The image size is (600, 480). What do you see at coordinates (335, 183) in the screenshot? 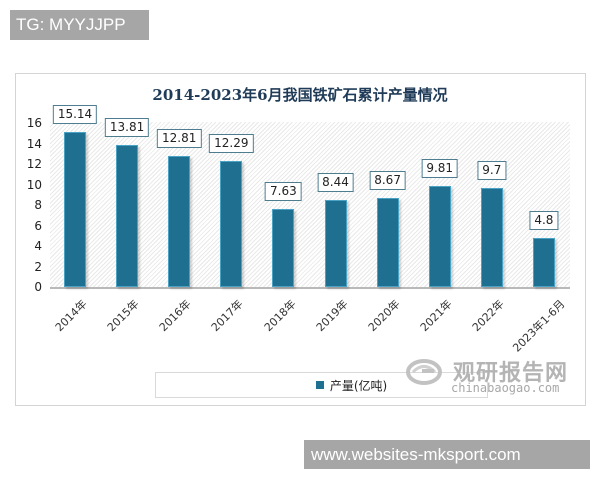
I see `bar-value-label: 8.44` at bounding box center [335, 183].